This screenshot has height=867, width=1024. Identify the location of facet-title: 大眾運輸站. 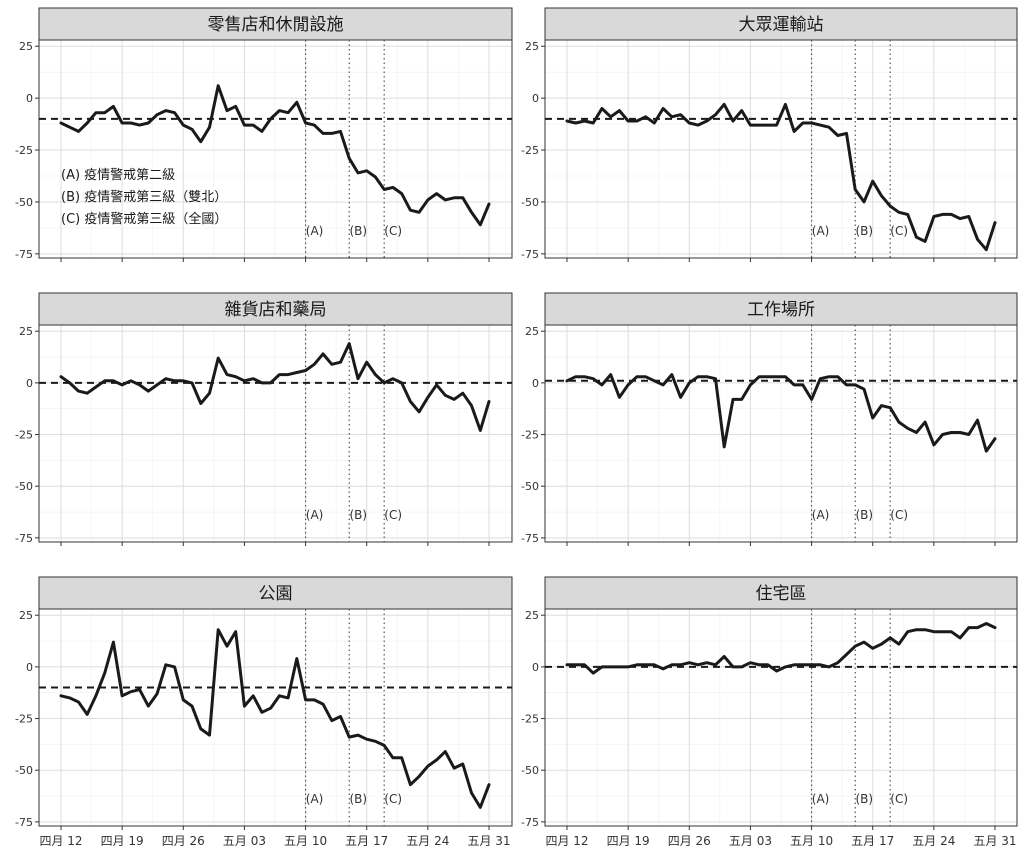
(781, 25).